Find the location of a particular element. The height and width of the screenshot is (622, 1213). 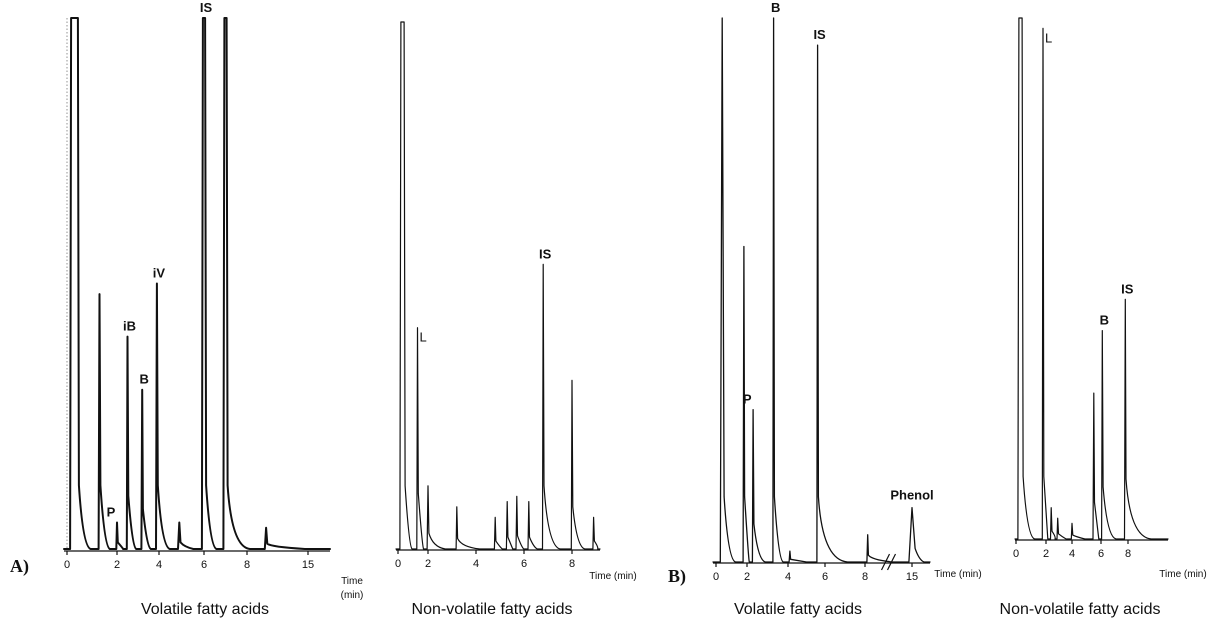

peak-label-iv: iV is located at coordinates (159, 273).